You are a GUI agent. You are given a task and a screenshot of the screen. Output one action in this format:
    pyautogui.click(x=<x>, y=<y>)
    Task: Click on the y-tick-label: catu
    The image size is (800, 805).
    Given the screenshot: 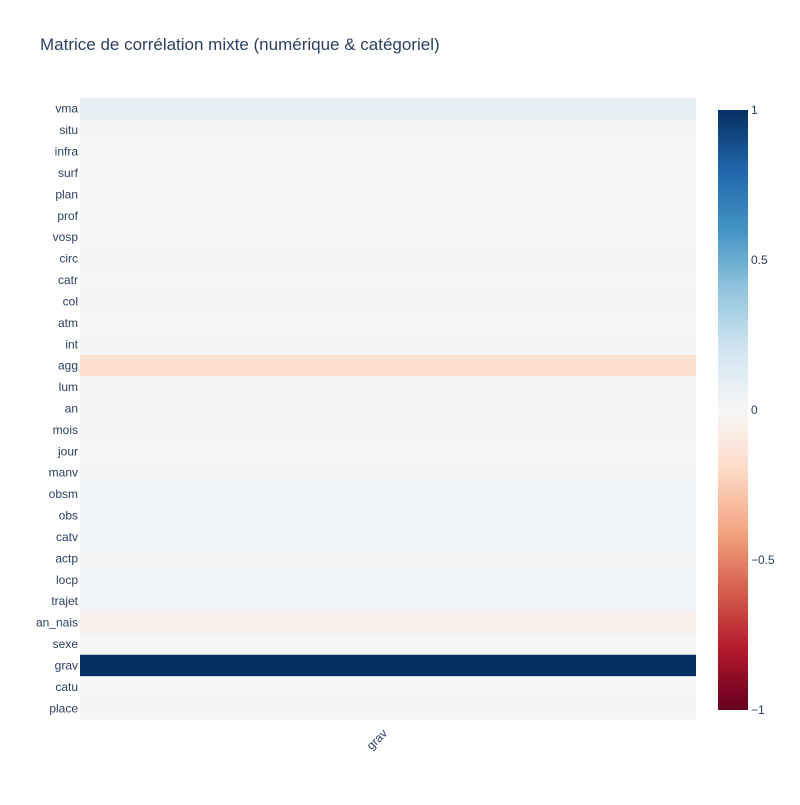 What is the action you would take?
    pyautogui.click(x=66, y=687)
    